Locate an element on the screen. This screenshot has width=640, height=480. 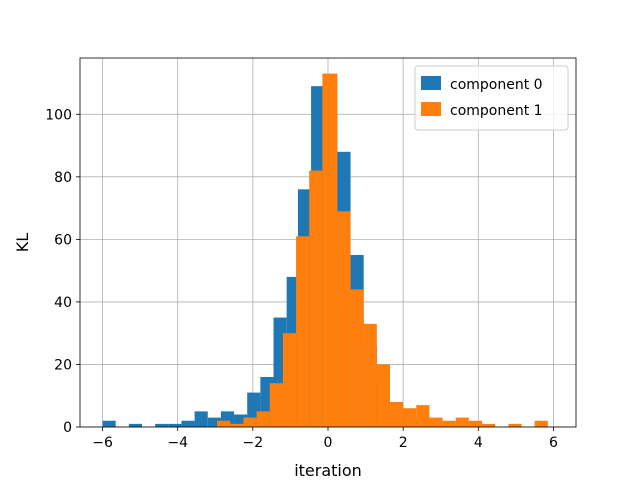
x-tick-label: 4 is located at coordinates (478, 443).